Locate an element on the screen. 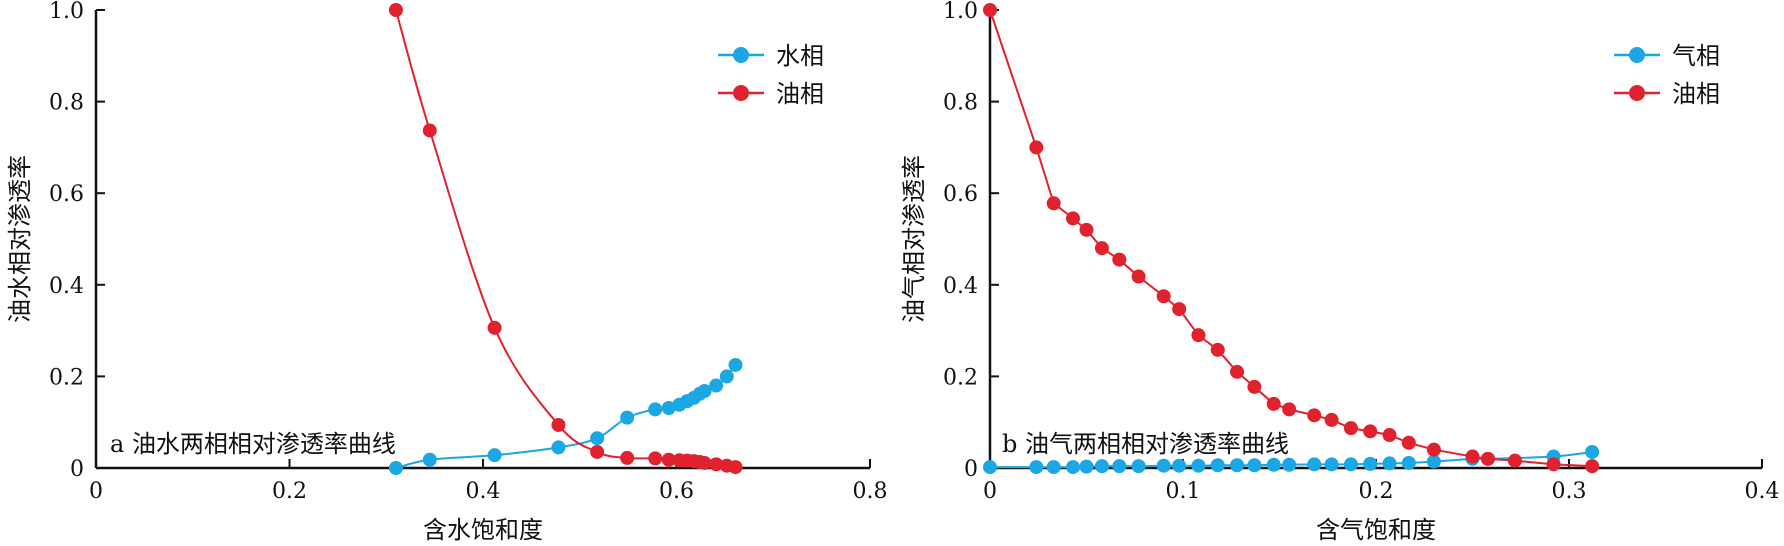 The height and width of the screenshot is (546, 1784). series-a is located at coordinates (565, 416).